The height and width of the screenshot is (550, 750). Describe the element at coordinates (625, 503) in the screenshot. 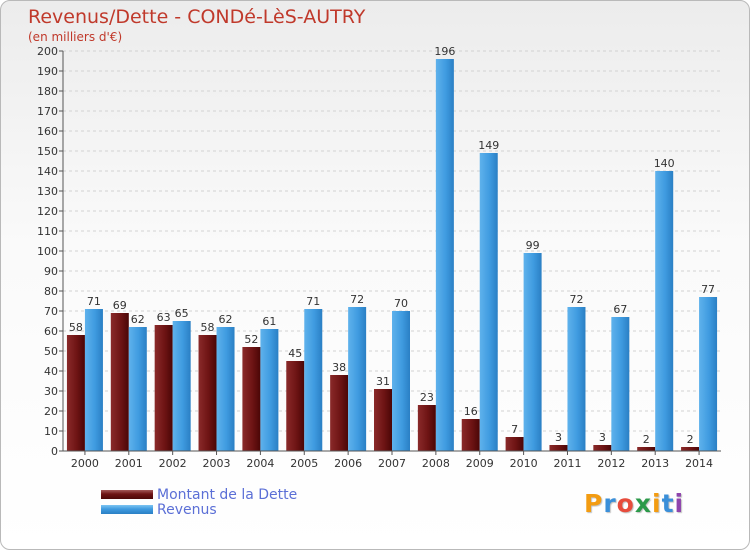

I see `logo-letter: o` at that location.